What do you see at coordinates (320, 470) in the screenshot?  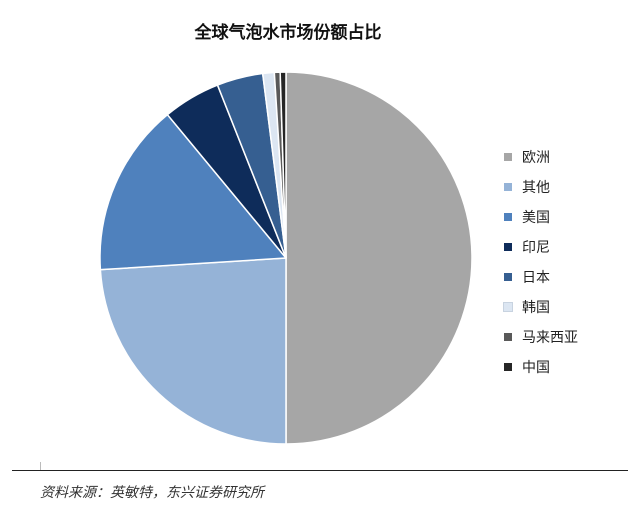 I see `footer-divider` at bounding box center [320, 470].